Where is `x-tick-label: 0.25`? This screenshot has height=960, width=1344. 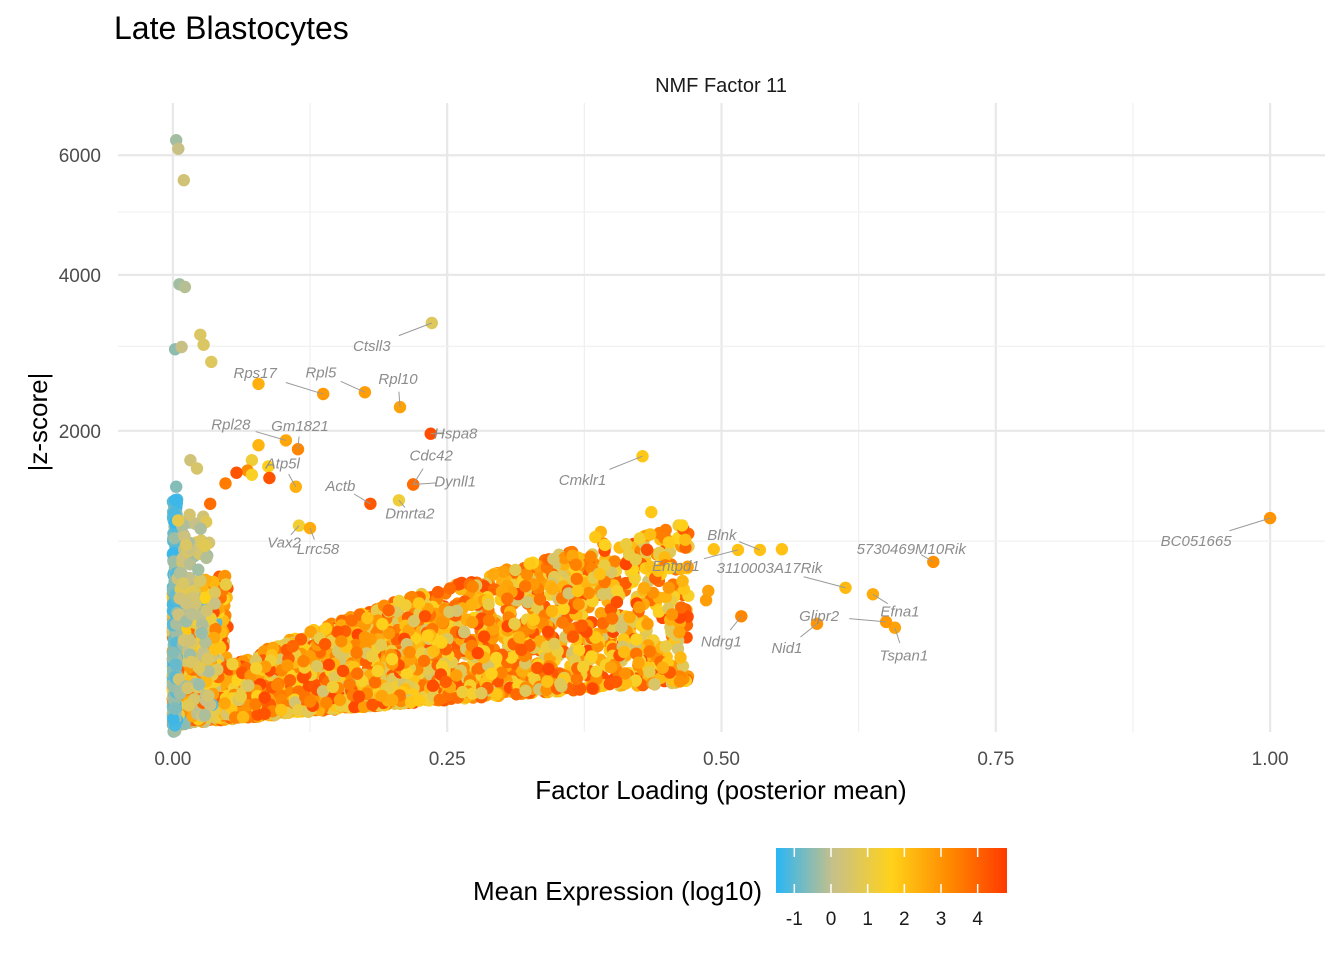
x-tick-label: 0.25 is located at coordinates (447, 759).